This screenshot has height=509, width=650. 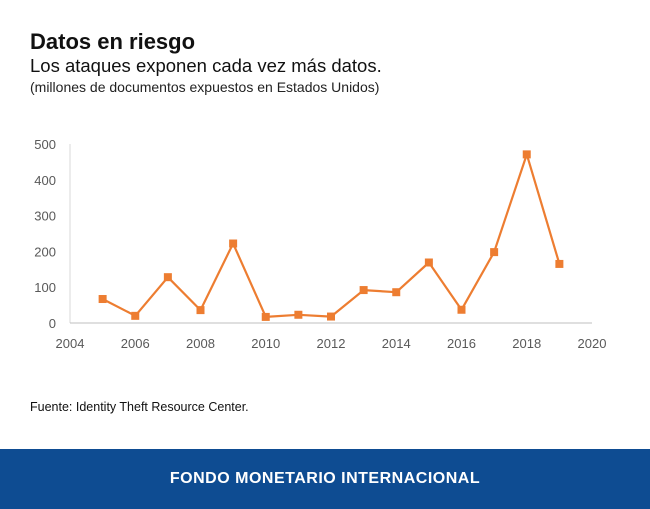 What do you see at coordinates (200, 343) in the screenshot?
I see `x-tick-label: 2008` at bounding box center [200, 343].